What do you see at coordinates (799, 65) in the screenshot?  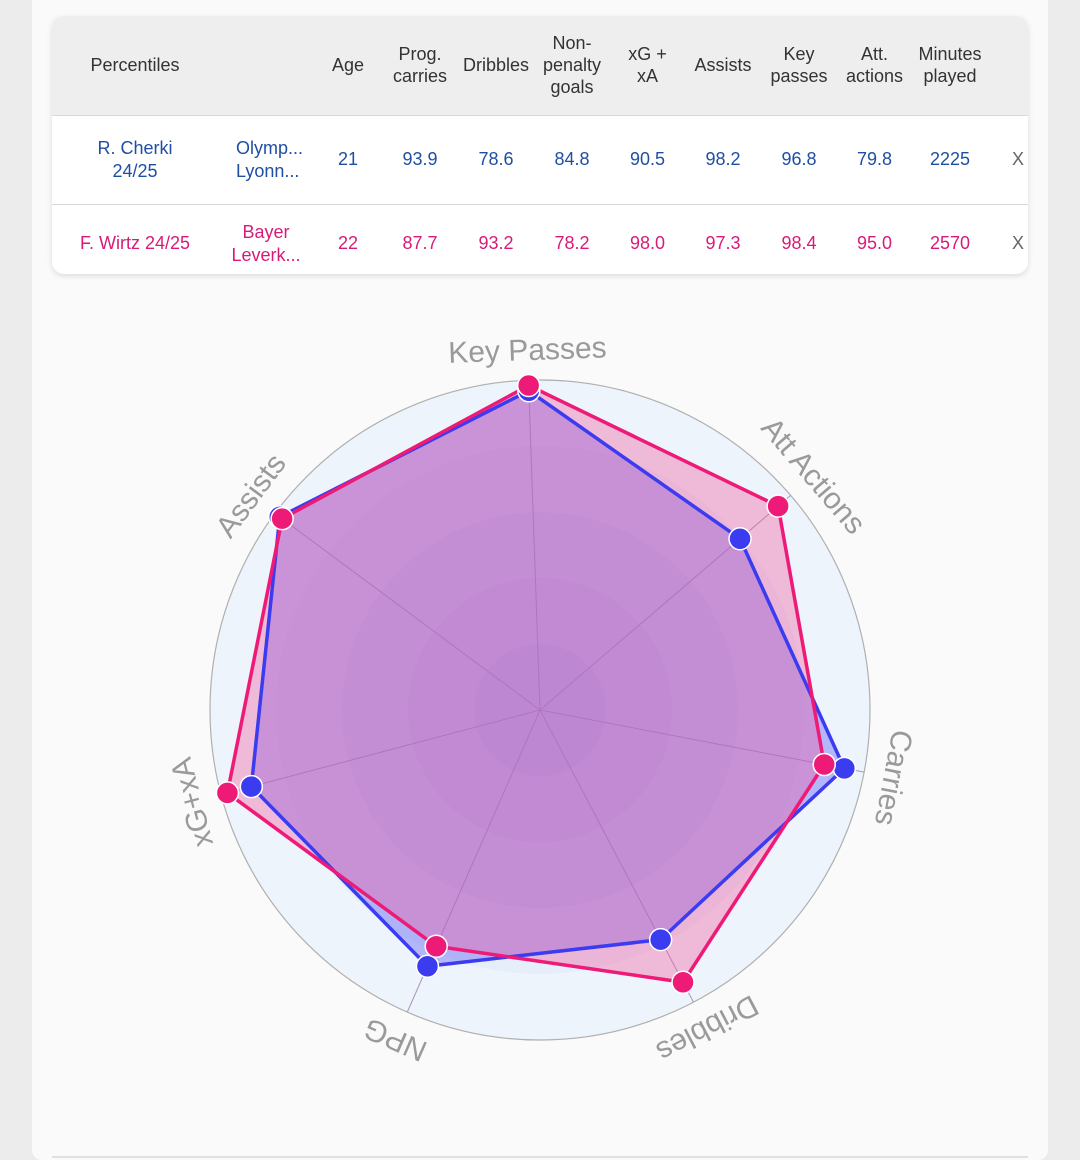 I see `header-key-passes: Key passes` at bounding box center [799, 65].